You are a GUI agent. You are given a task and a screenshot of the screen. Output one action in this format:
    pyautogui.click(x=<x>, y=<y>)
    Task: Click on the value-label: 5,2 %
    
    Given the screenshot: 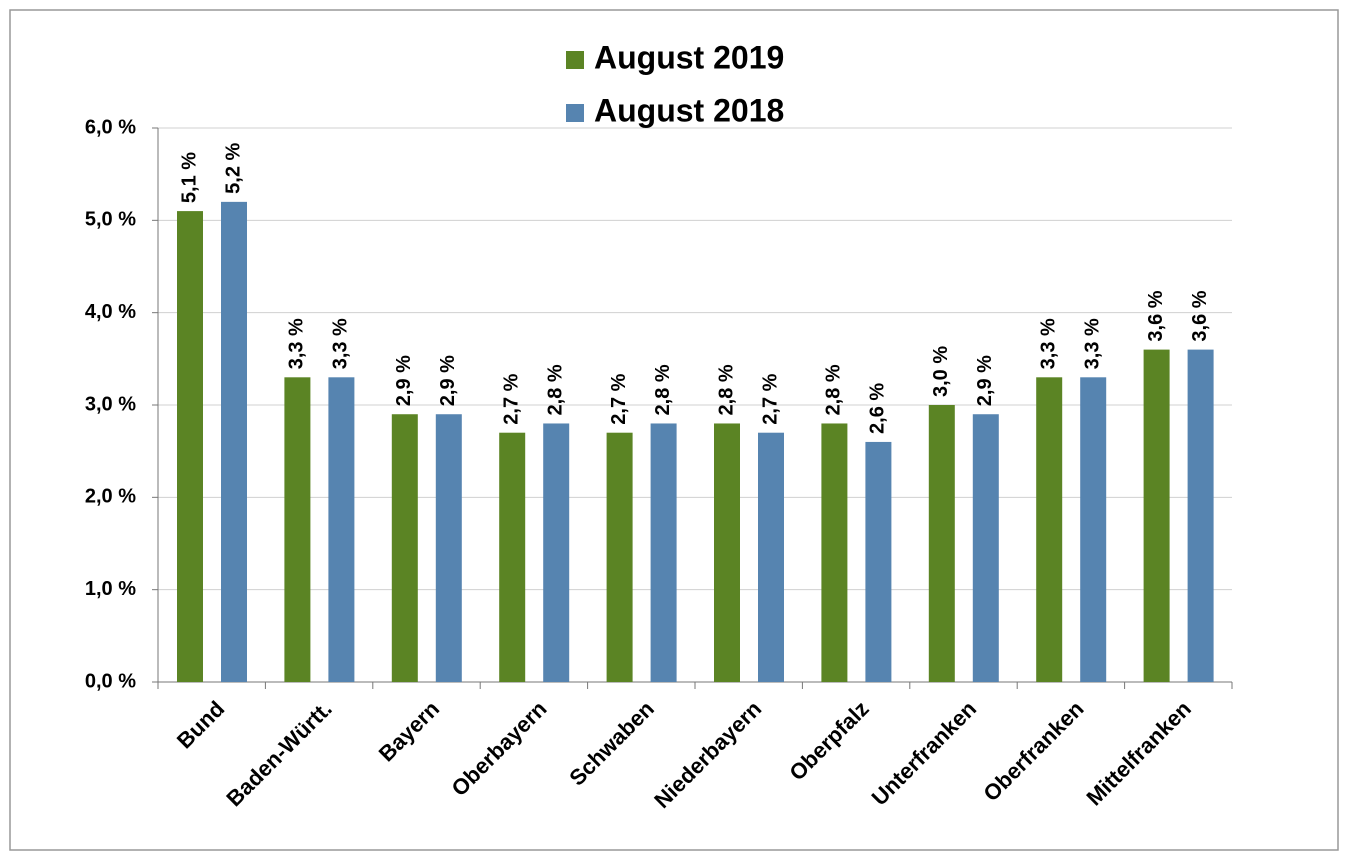 What is the action you would take?
    pyautogui.click(x=233, y=168)
    